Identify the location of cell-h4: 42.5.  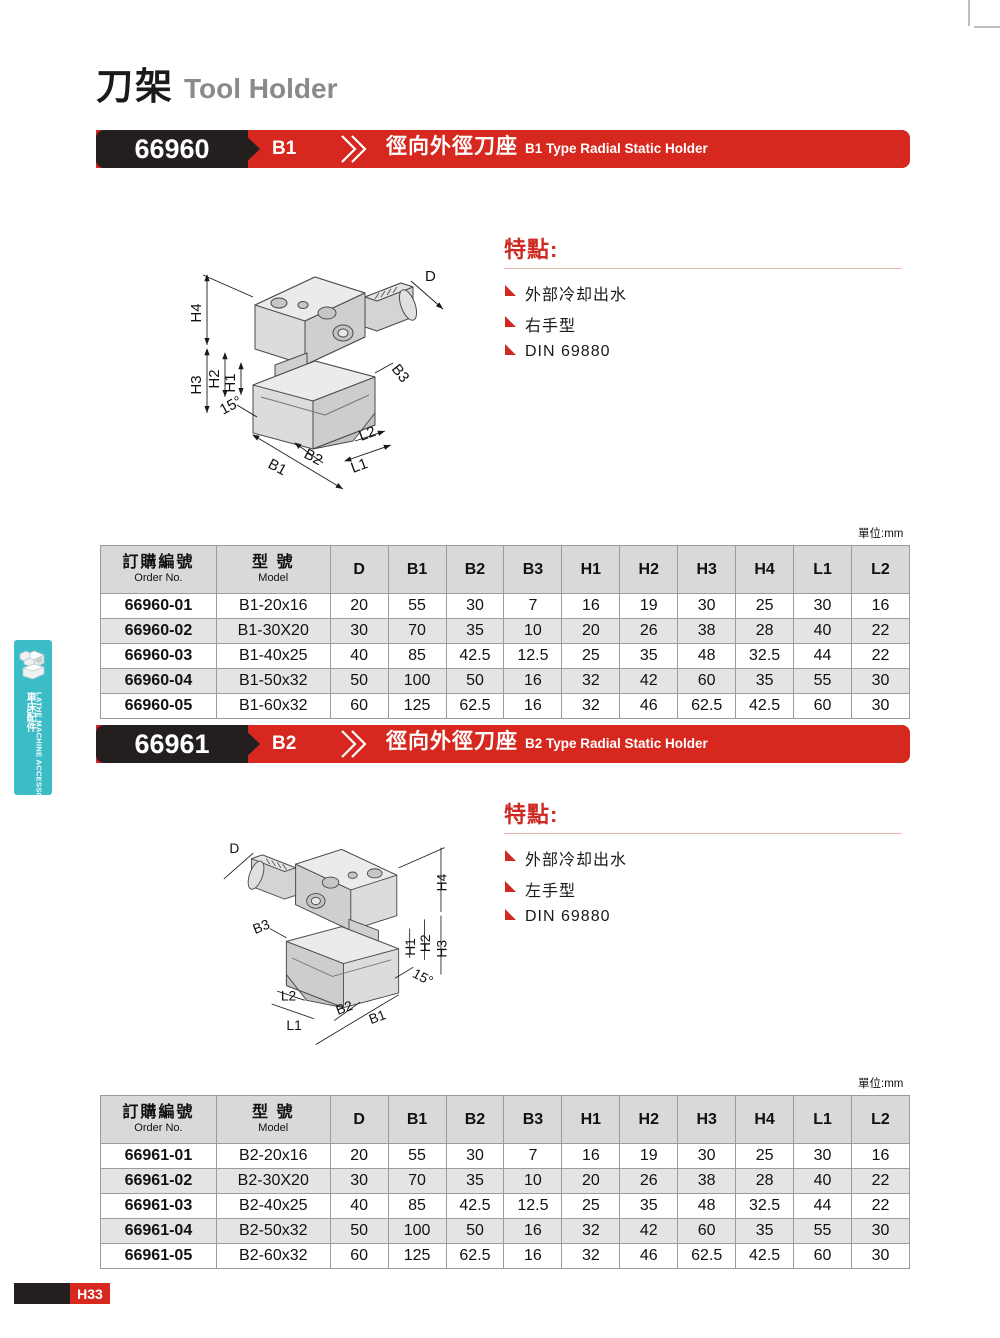
(765, 1256).